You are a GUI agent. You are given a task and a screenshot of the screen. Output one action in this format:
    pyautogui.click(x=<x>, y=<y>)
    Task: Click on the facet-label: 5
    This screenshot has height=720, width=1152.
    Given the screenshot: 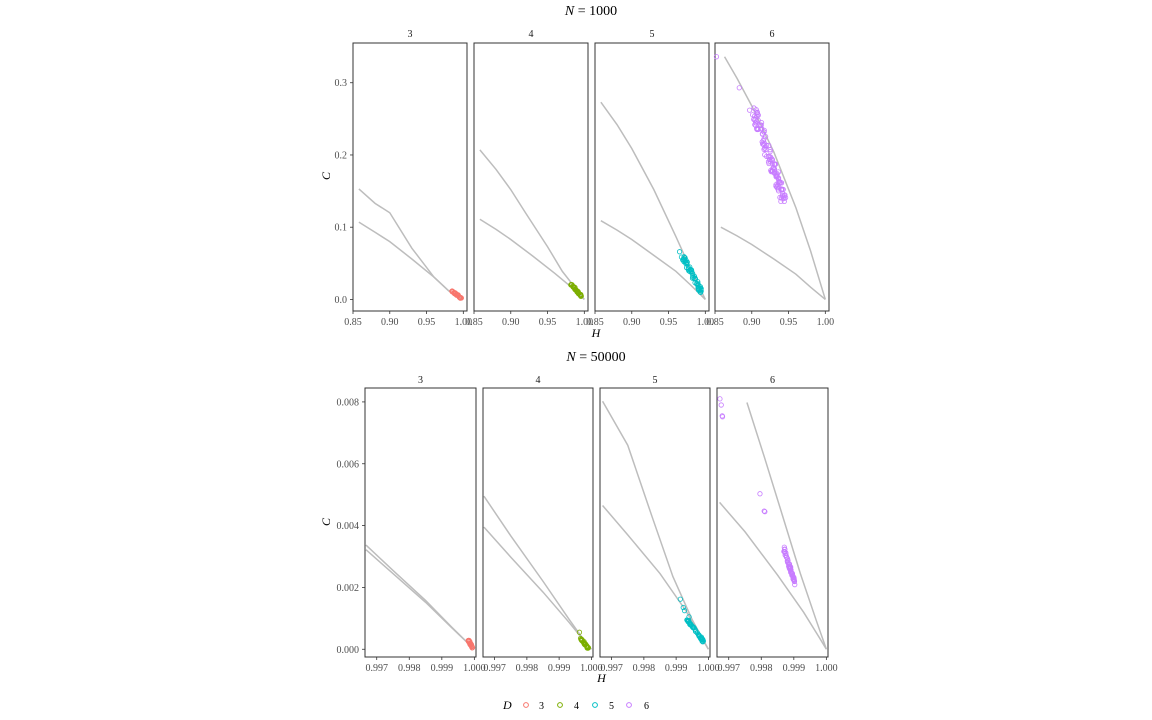 What is the action you would take?
    pyautogui.click(x=652, y=34)
    